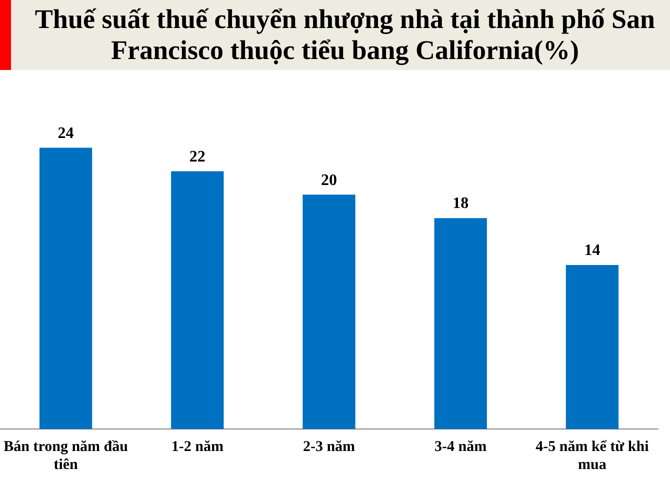 The image size is (670, 477). I want to click on data-label: 24, so click(66, 133).